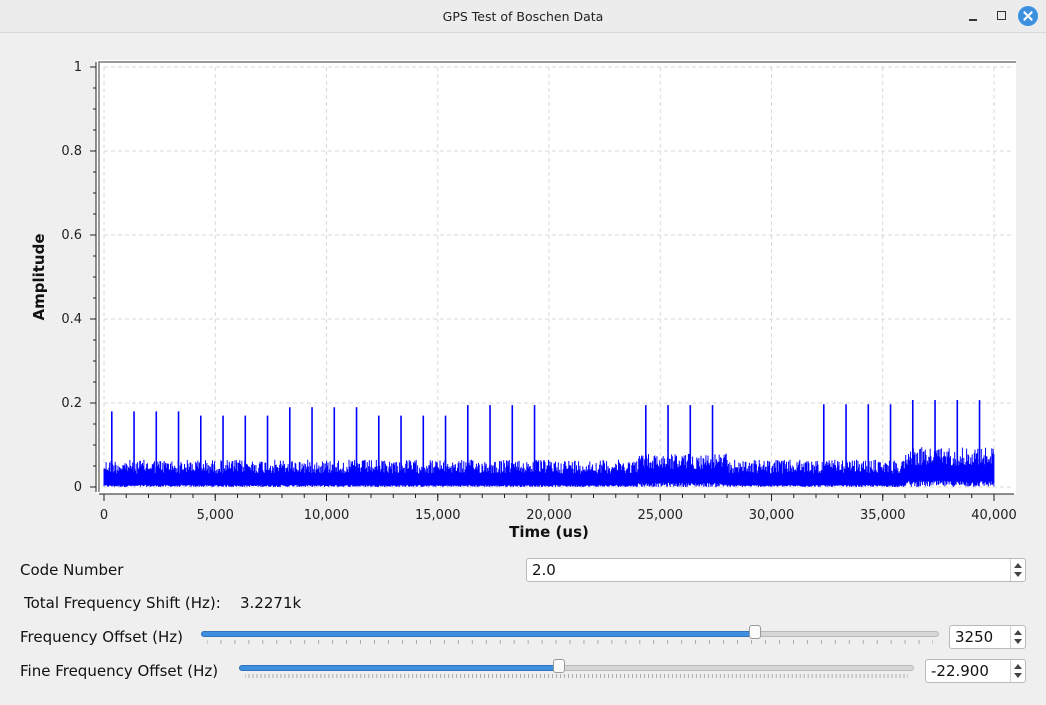 The image size is (1046, 705). Describe the element at coordinates (39, 276) in the screenshot. I see `y-axis-label: Amplitude` at that location.